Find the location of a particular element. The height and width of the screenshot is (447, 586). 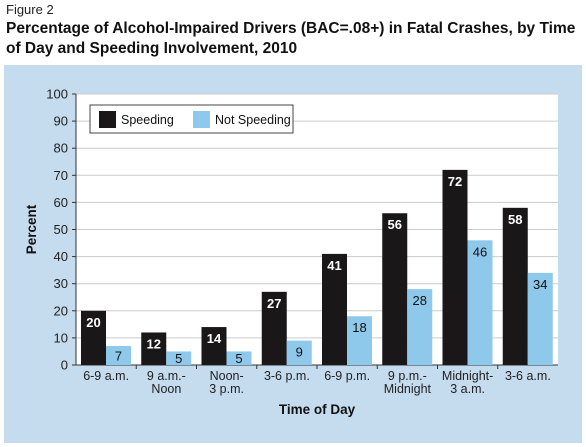

x-tick-label: 9 p.m.- is located at coordinates (407, 376).